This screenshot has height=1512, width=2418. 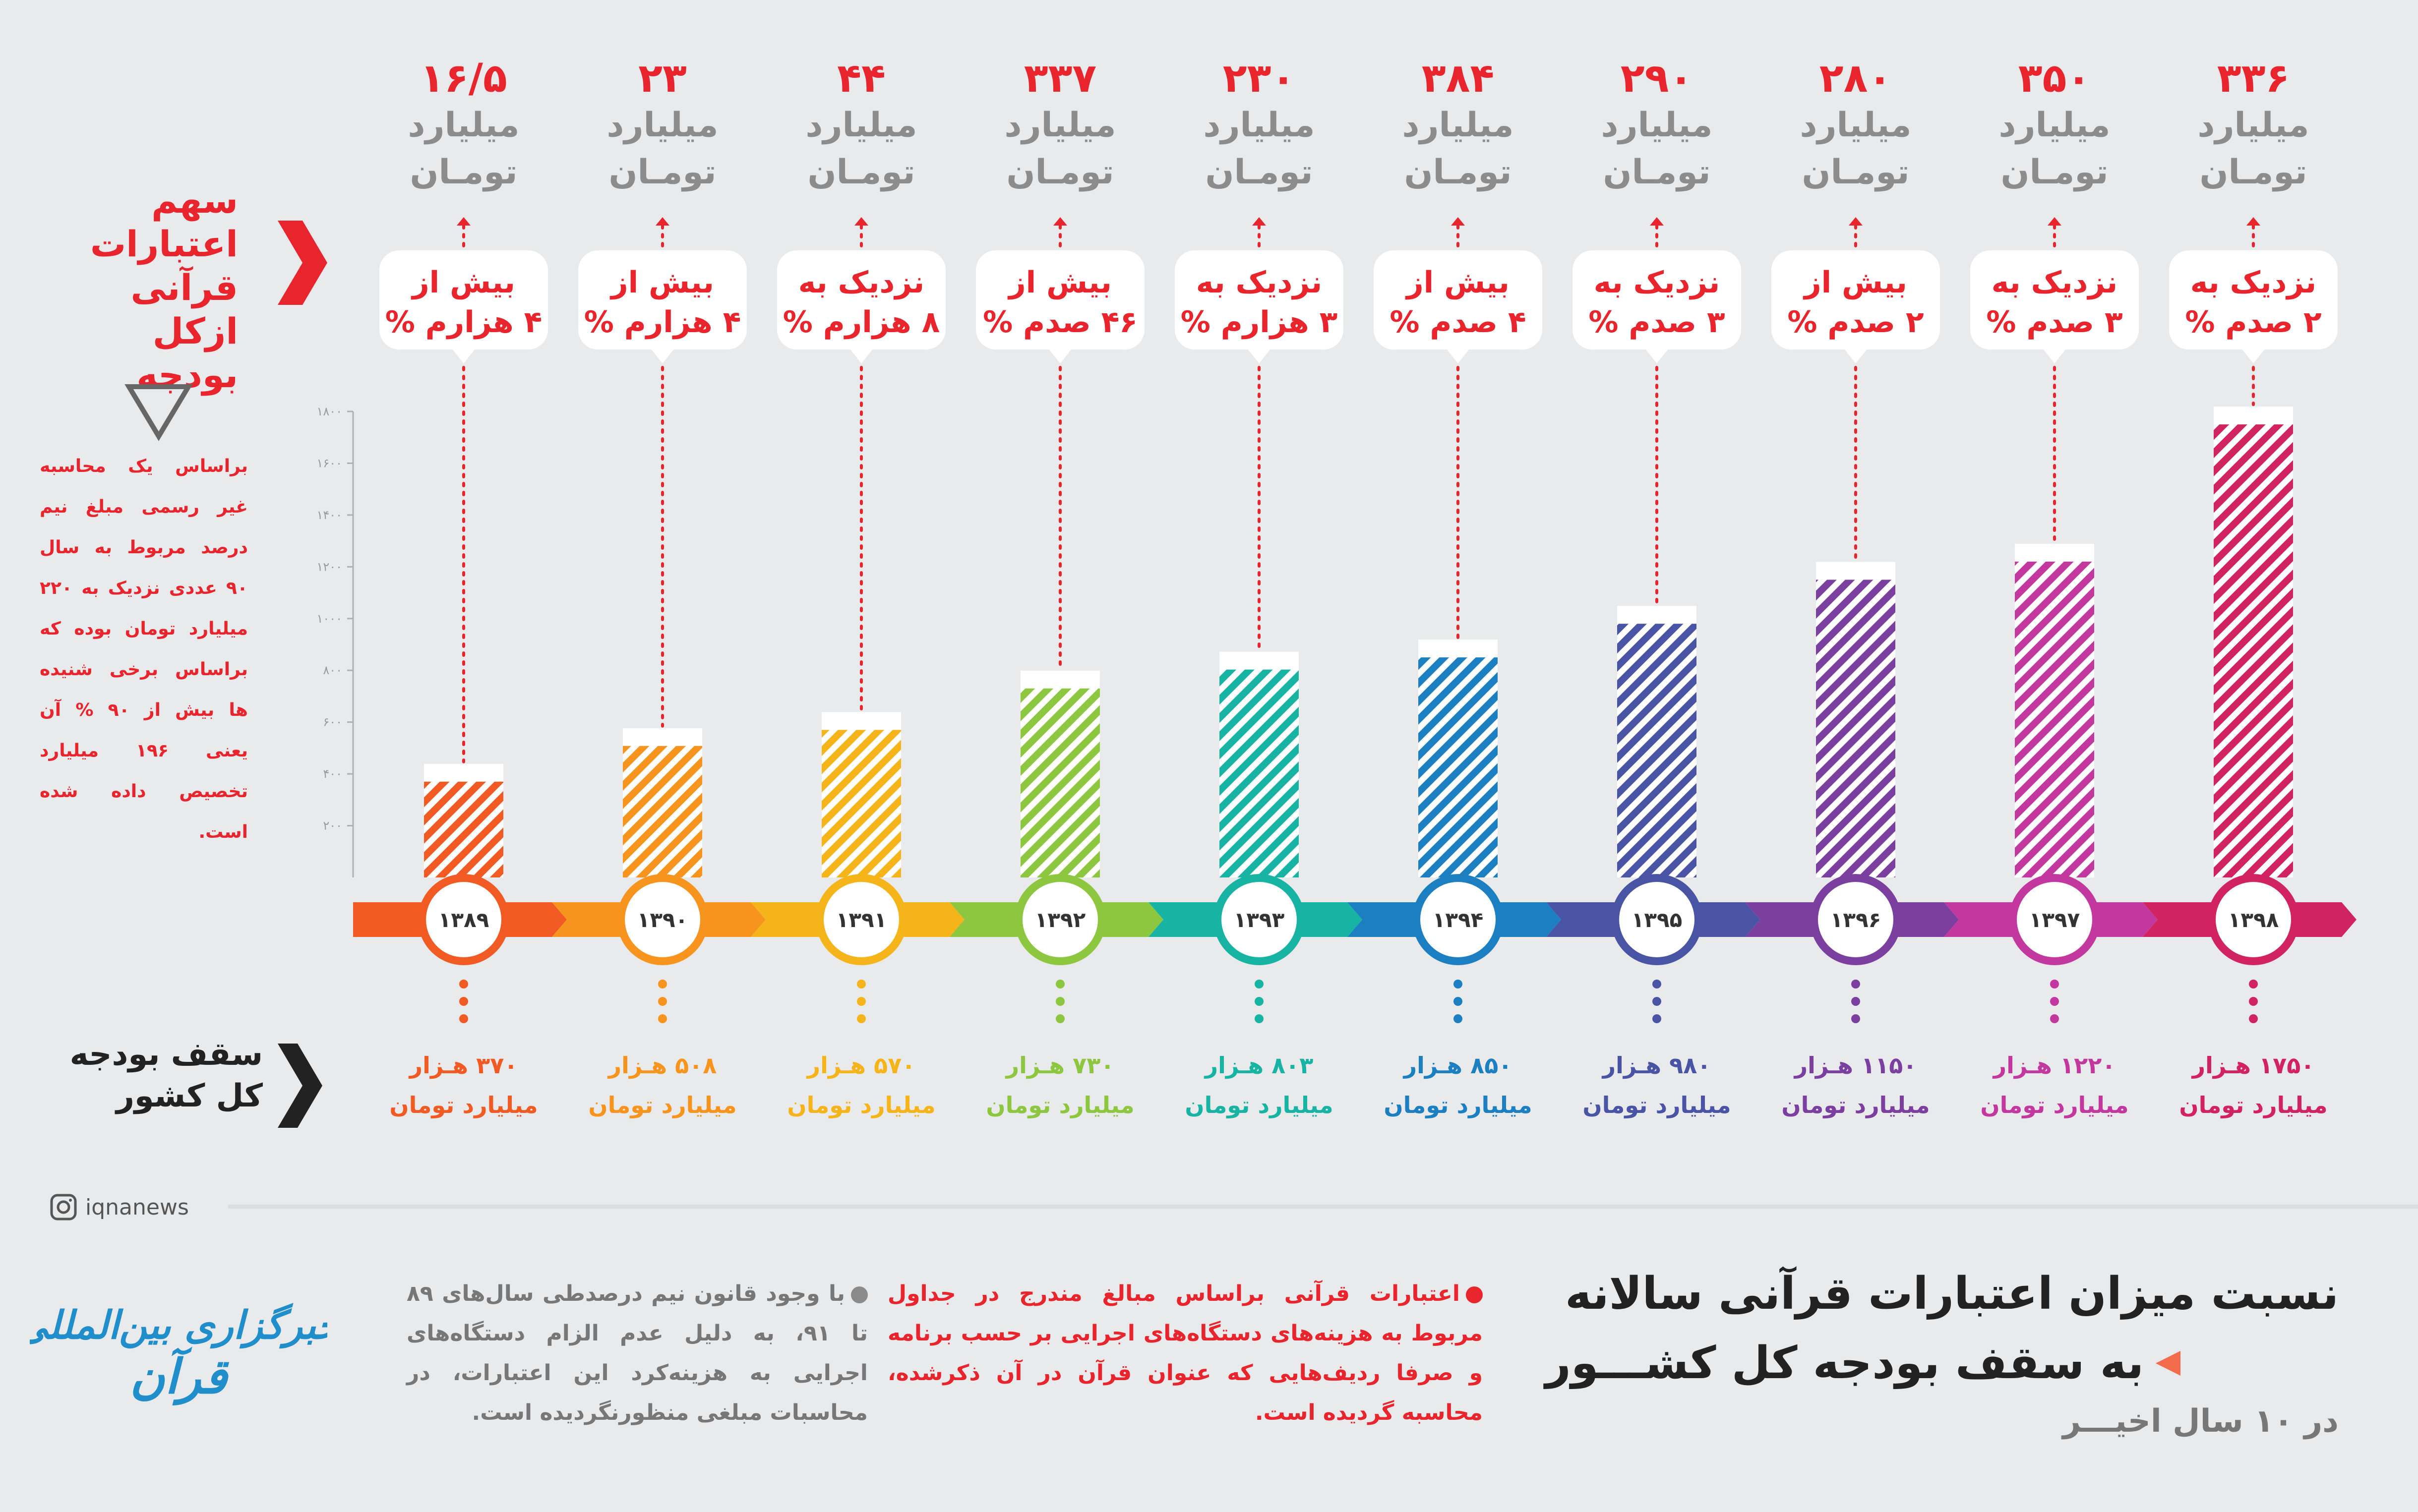 What do you see at coordinates (1259, 78) in the screenshot?
I see `credit-amount: ۲۳۰` at bounding box center [1259, 78].